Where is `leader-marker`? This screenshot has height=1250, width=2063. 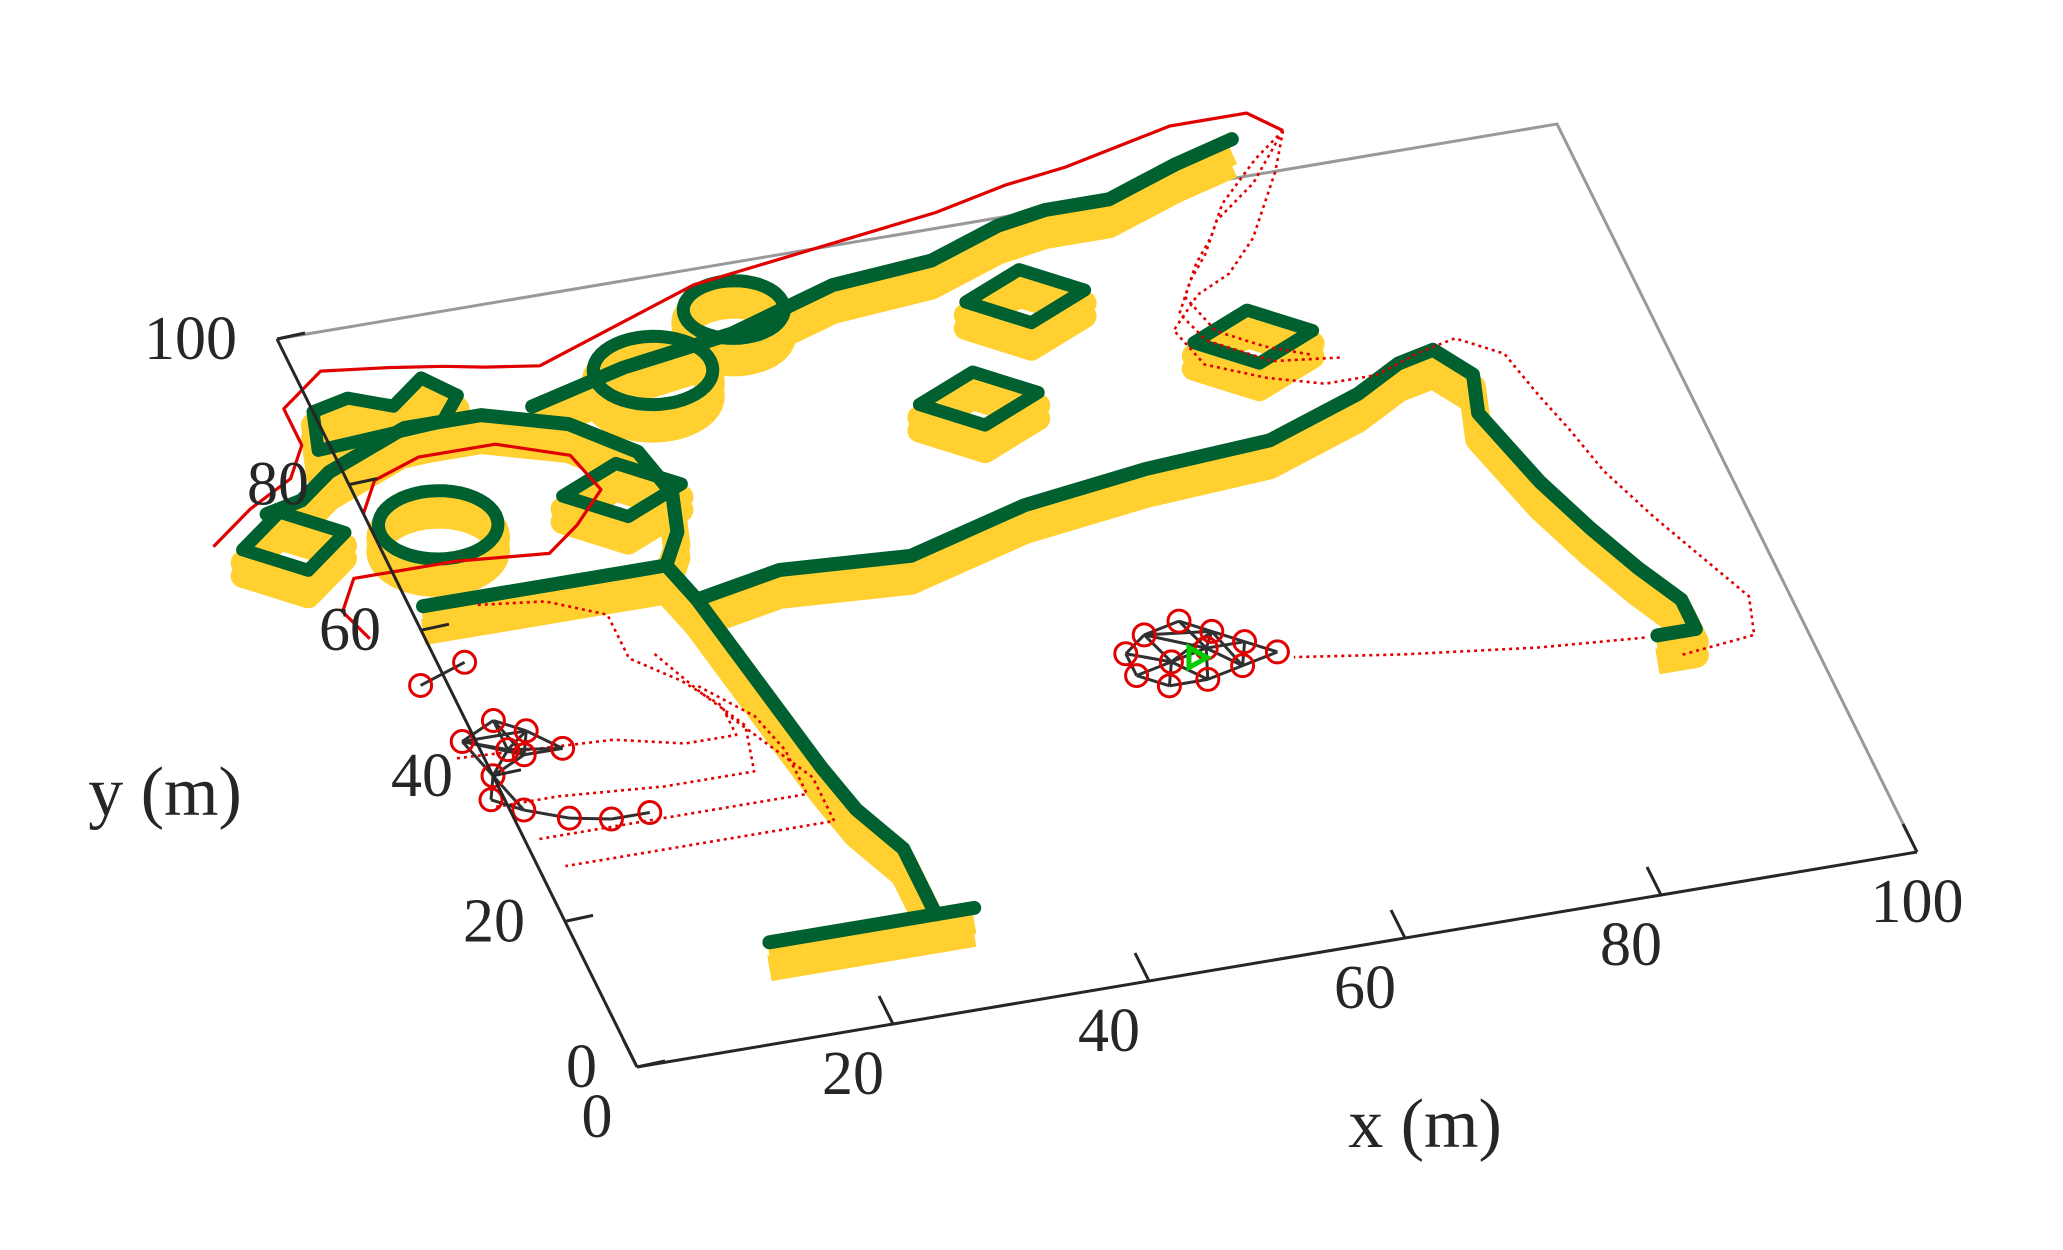
leader-marker is located at coordinates (1199, 657).